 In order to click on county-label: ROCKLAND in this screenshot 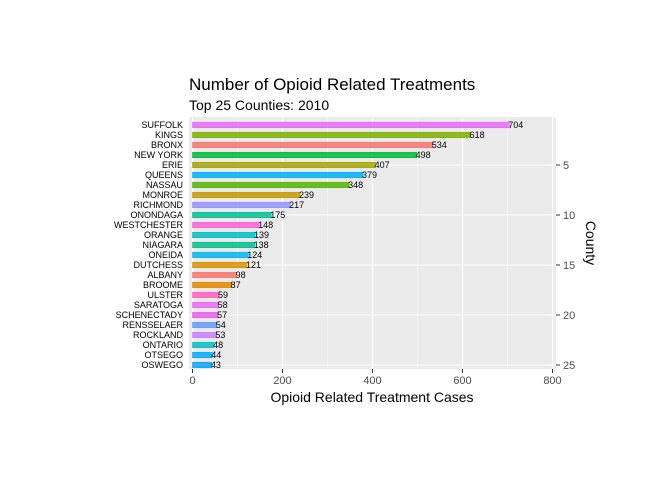, I will do `click(158, 335)`.